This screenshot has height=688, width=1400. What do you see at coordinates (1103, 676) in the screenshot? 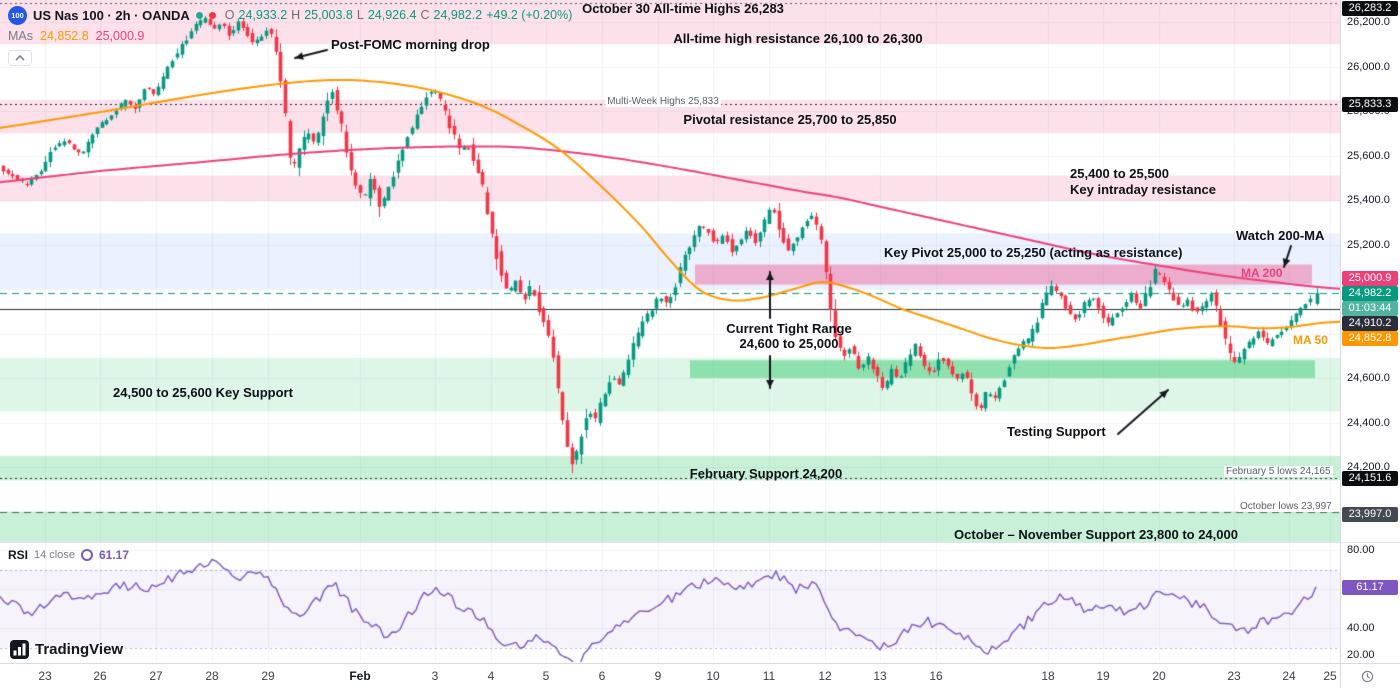
I see `time-tick-label: 19` at bounding box center [1103, 676].